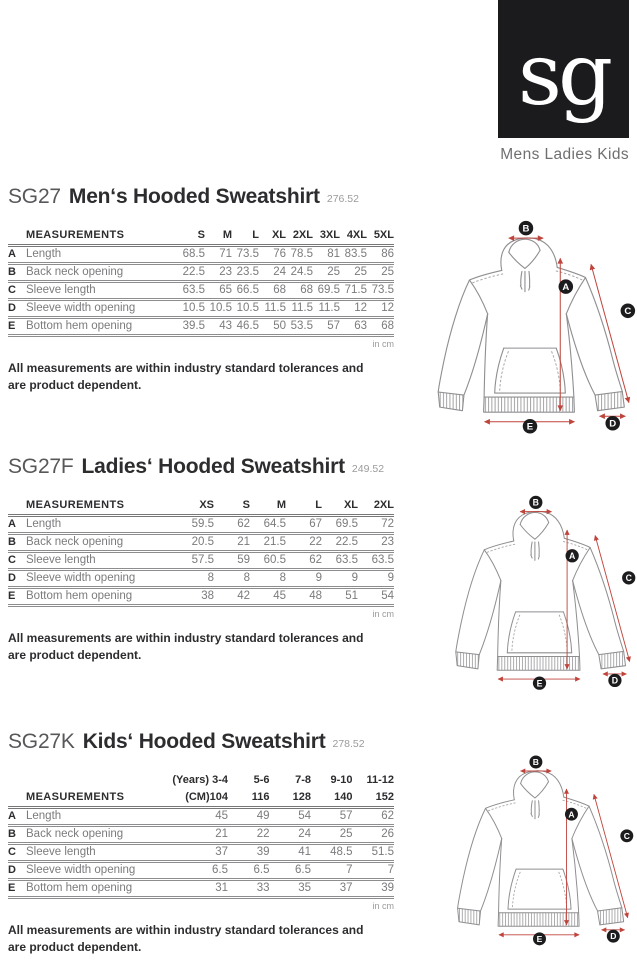 Image resolution: width=637 pixels, height=960 pixels. What do you see at coordinates (350, 505) in the screenshot?
I see `size-header: XL` at bounding box center [350, 505].